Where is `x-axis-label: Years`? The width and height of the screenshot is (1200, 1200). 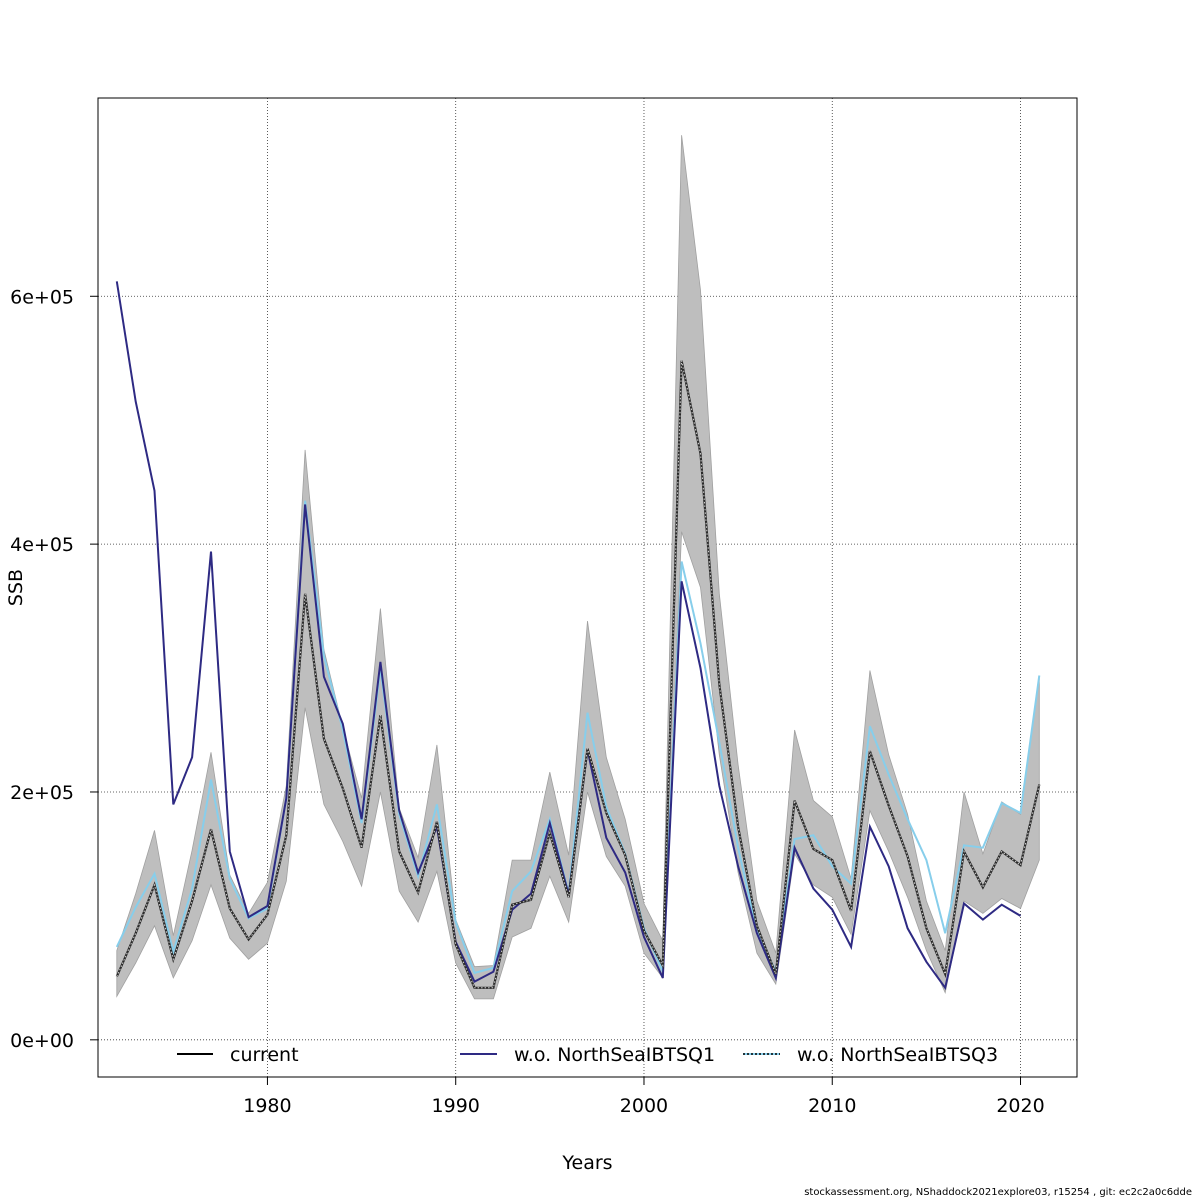 x-axis-label: Years is located at coordinates (586, 1163).